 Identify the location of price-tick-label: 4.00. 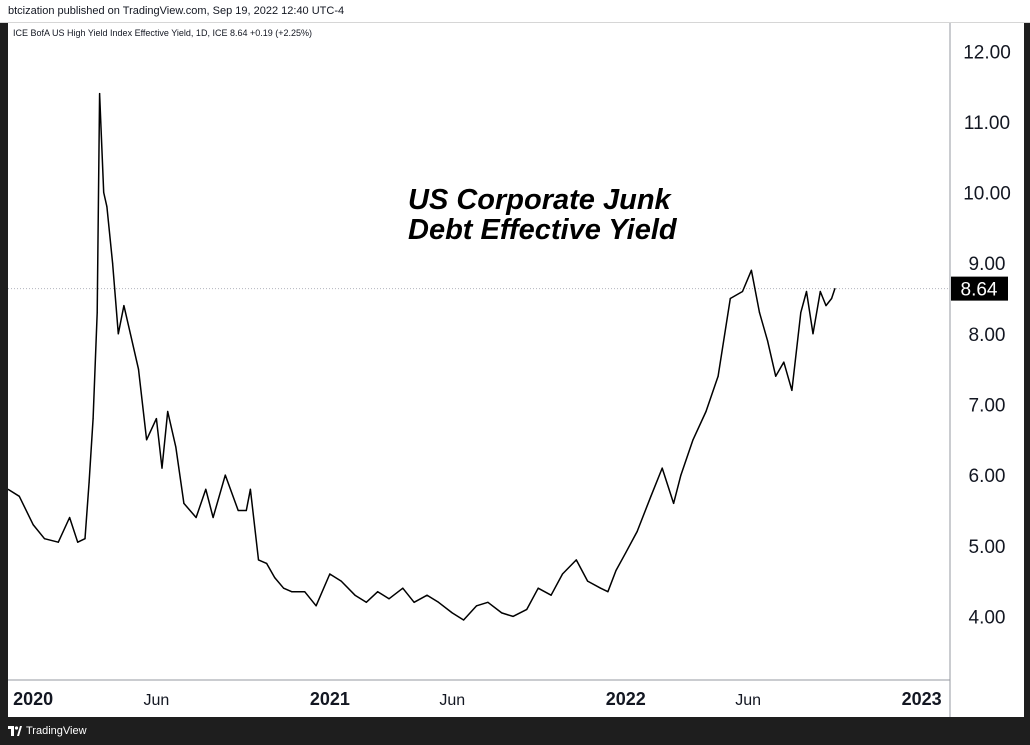
(987, 617).